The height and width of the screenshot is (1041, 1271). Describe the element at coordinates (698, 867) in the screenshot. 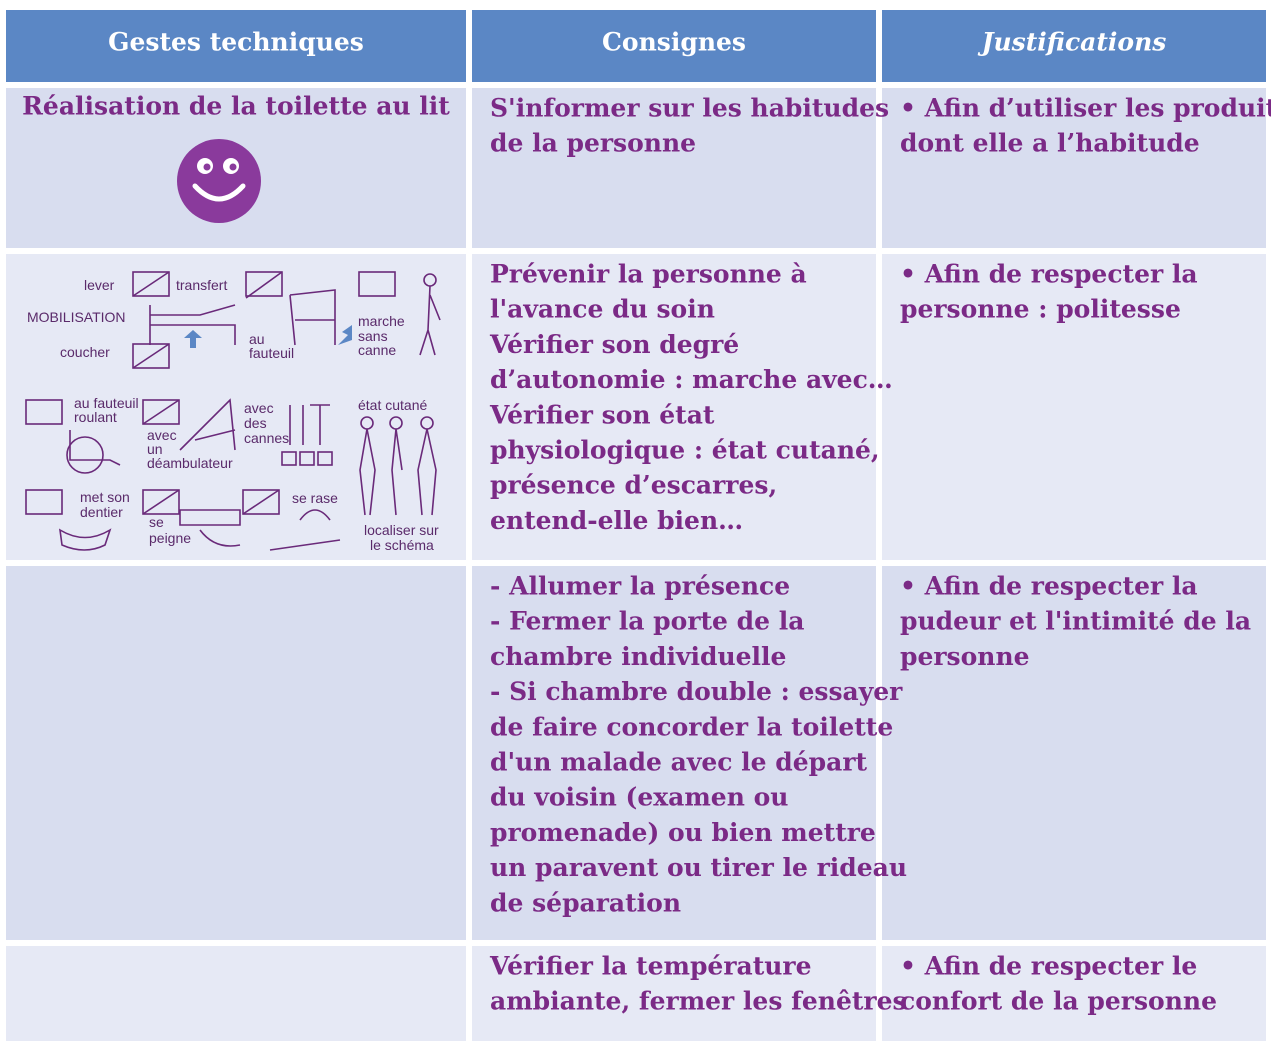

I see `consigne: un paravent ou tirer le rideau` at that location.